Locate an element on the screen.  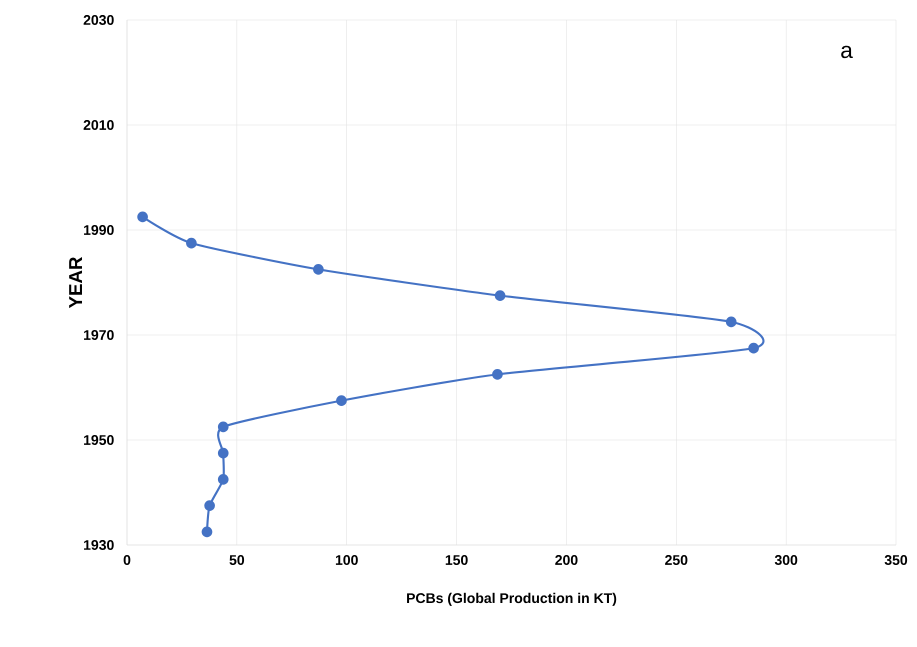
y-tick-label: 2010 is located at coordinates (99, 125).